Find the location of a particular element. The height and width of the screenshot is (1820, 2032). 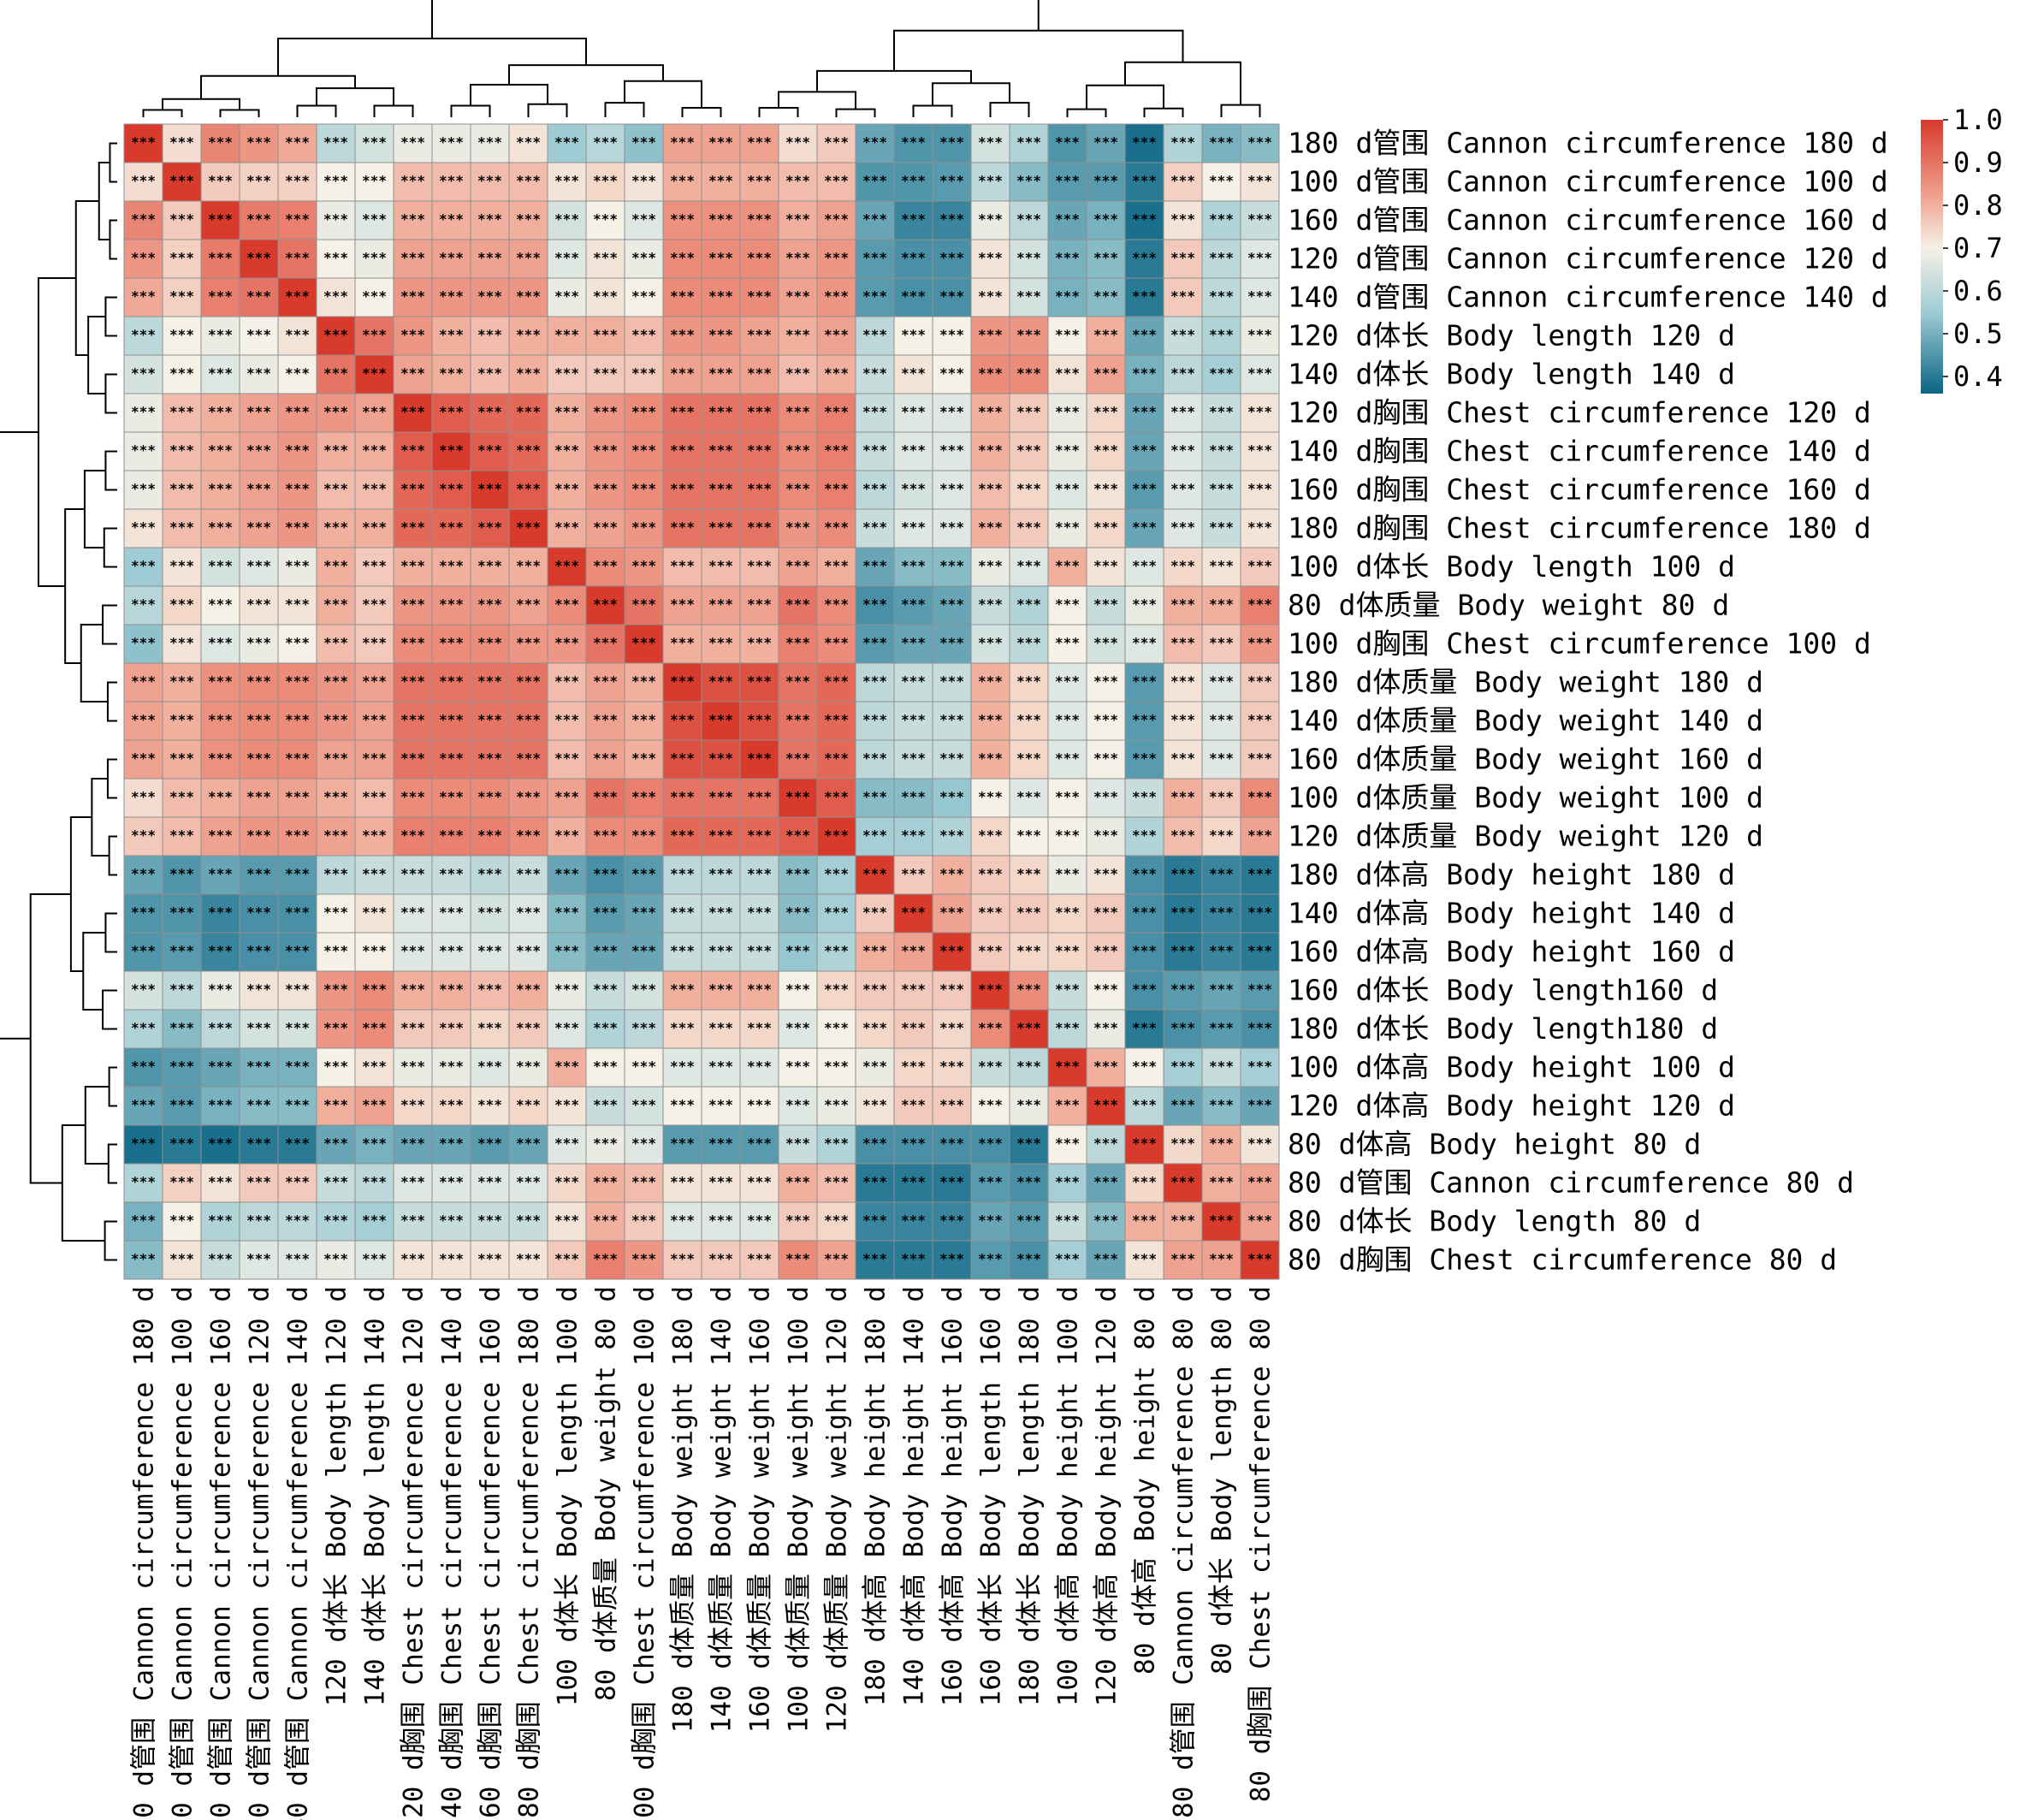

column-label: 120 d体质量 Body weight 120 d is located at coordinates (838, 1509).